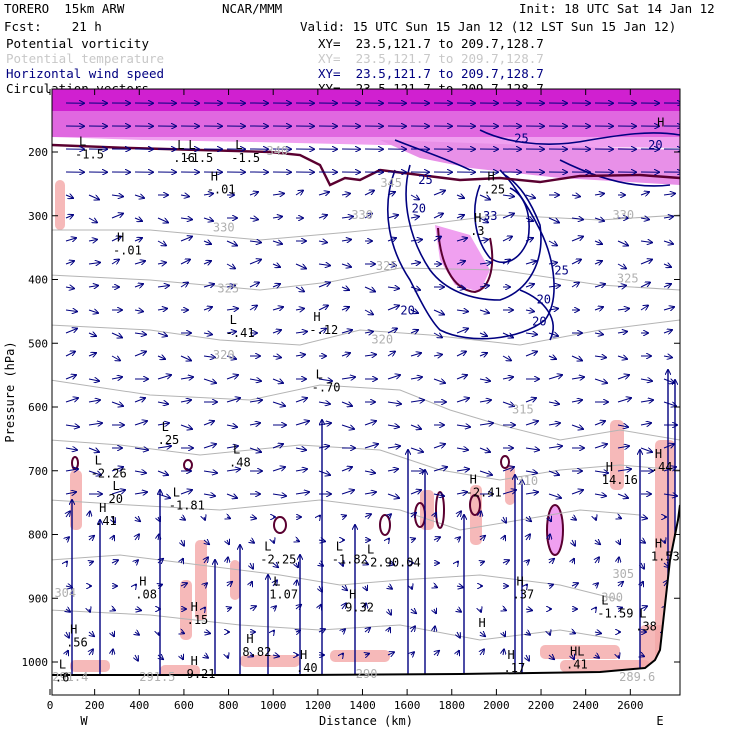 The height and width of the screenshot is (740, 740). Describe the element at coordinates (85, 58) in the screenshot. I see `legend-theta-label: Potential temperature` at that location.